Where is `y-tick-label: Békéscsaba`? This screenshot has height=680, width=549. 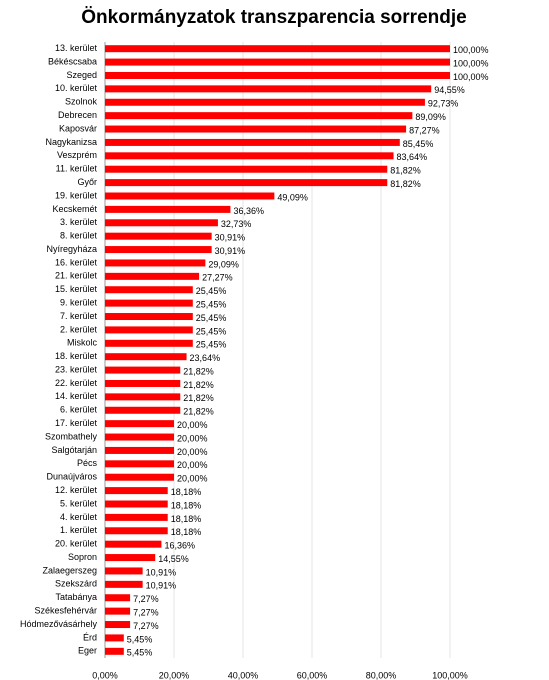
y-tick-label: Békéscsaba is located at coordinates (72, 61).